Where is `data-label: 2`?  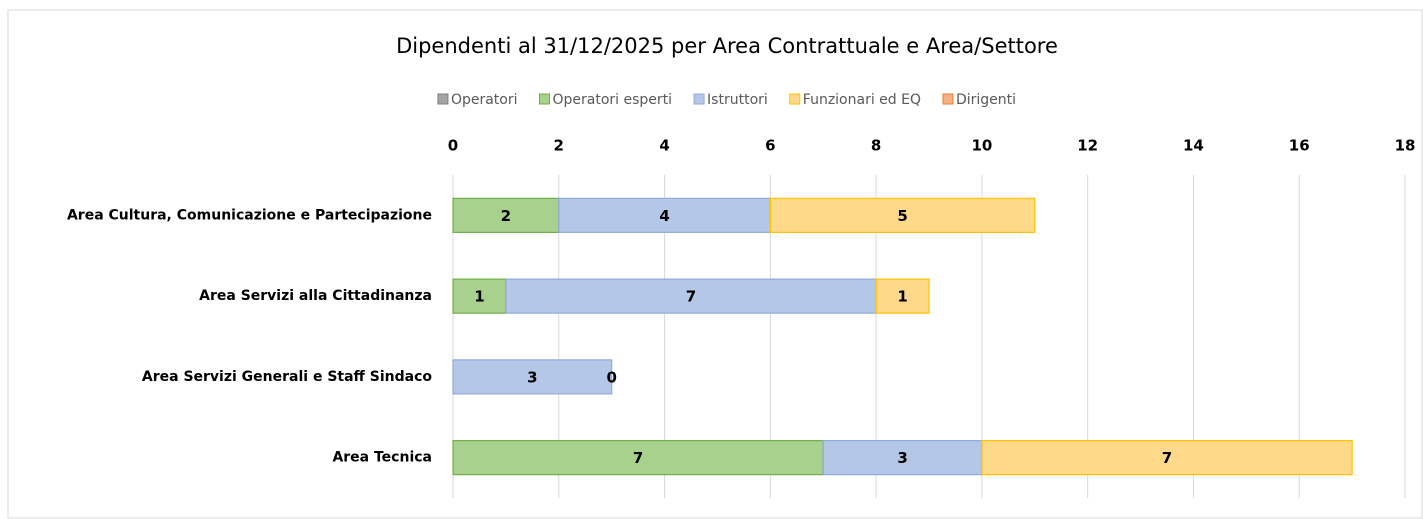
data-label: 2 is located at coordinates (506, 216).